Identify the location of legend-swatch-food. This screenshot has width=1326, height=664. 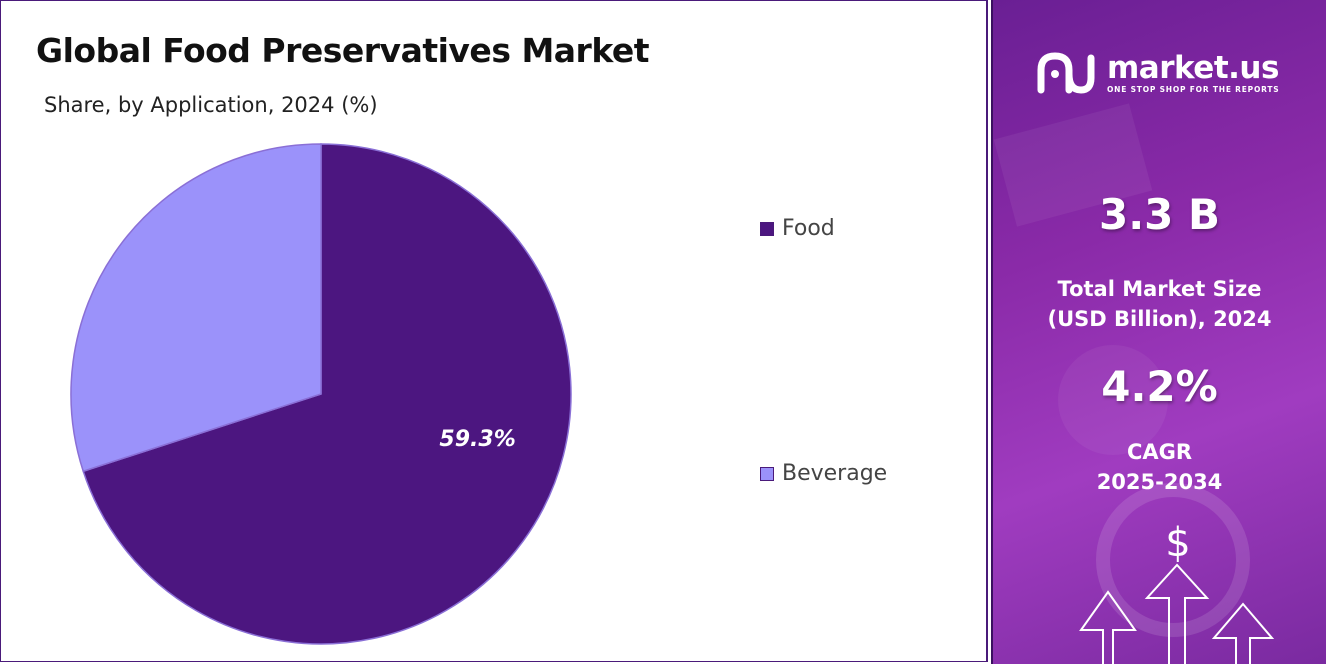
(767, 228).